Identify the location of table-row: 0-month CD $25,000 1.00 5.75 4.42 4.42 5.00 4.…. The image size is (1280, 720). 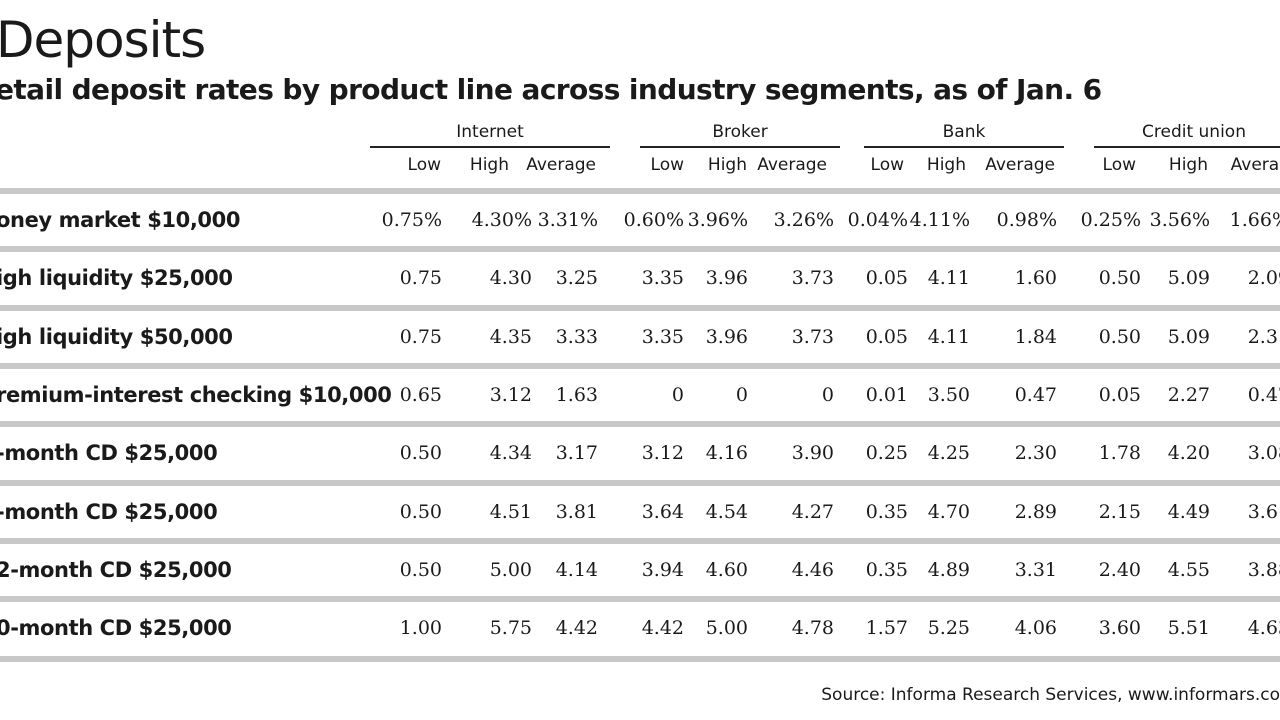
(640, 625).